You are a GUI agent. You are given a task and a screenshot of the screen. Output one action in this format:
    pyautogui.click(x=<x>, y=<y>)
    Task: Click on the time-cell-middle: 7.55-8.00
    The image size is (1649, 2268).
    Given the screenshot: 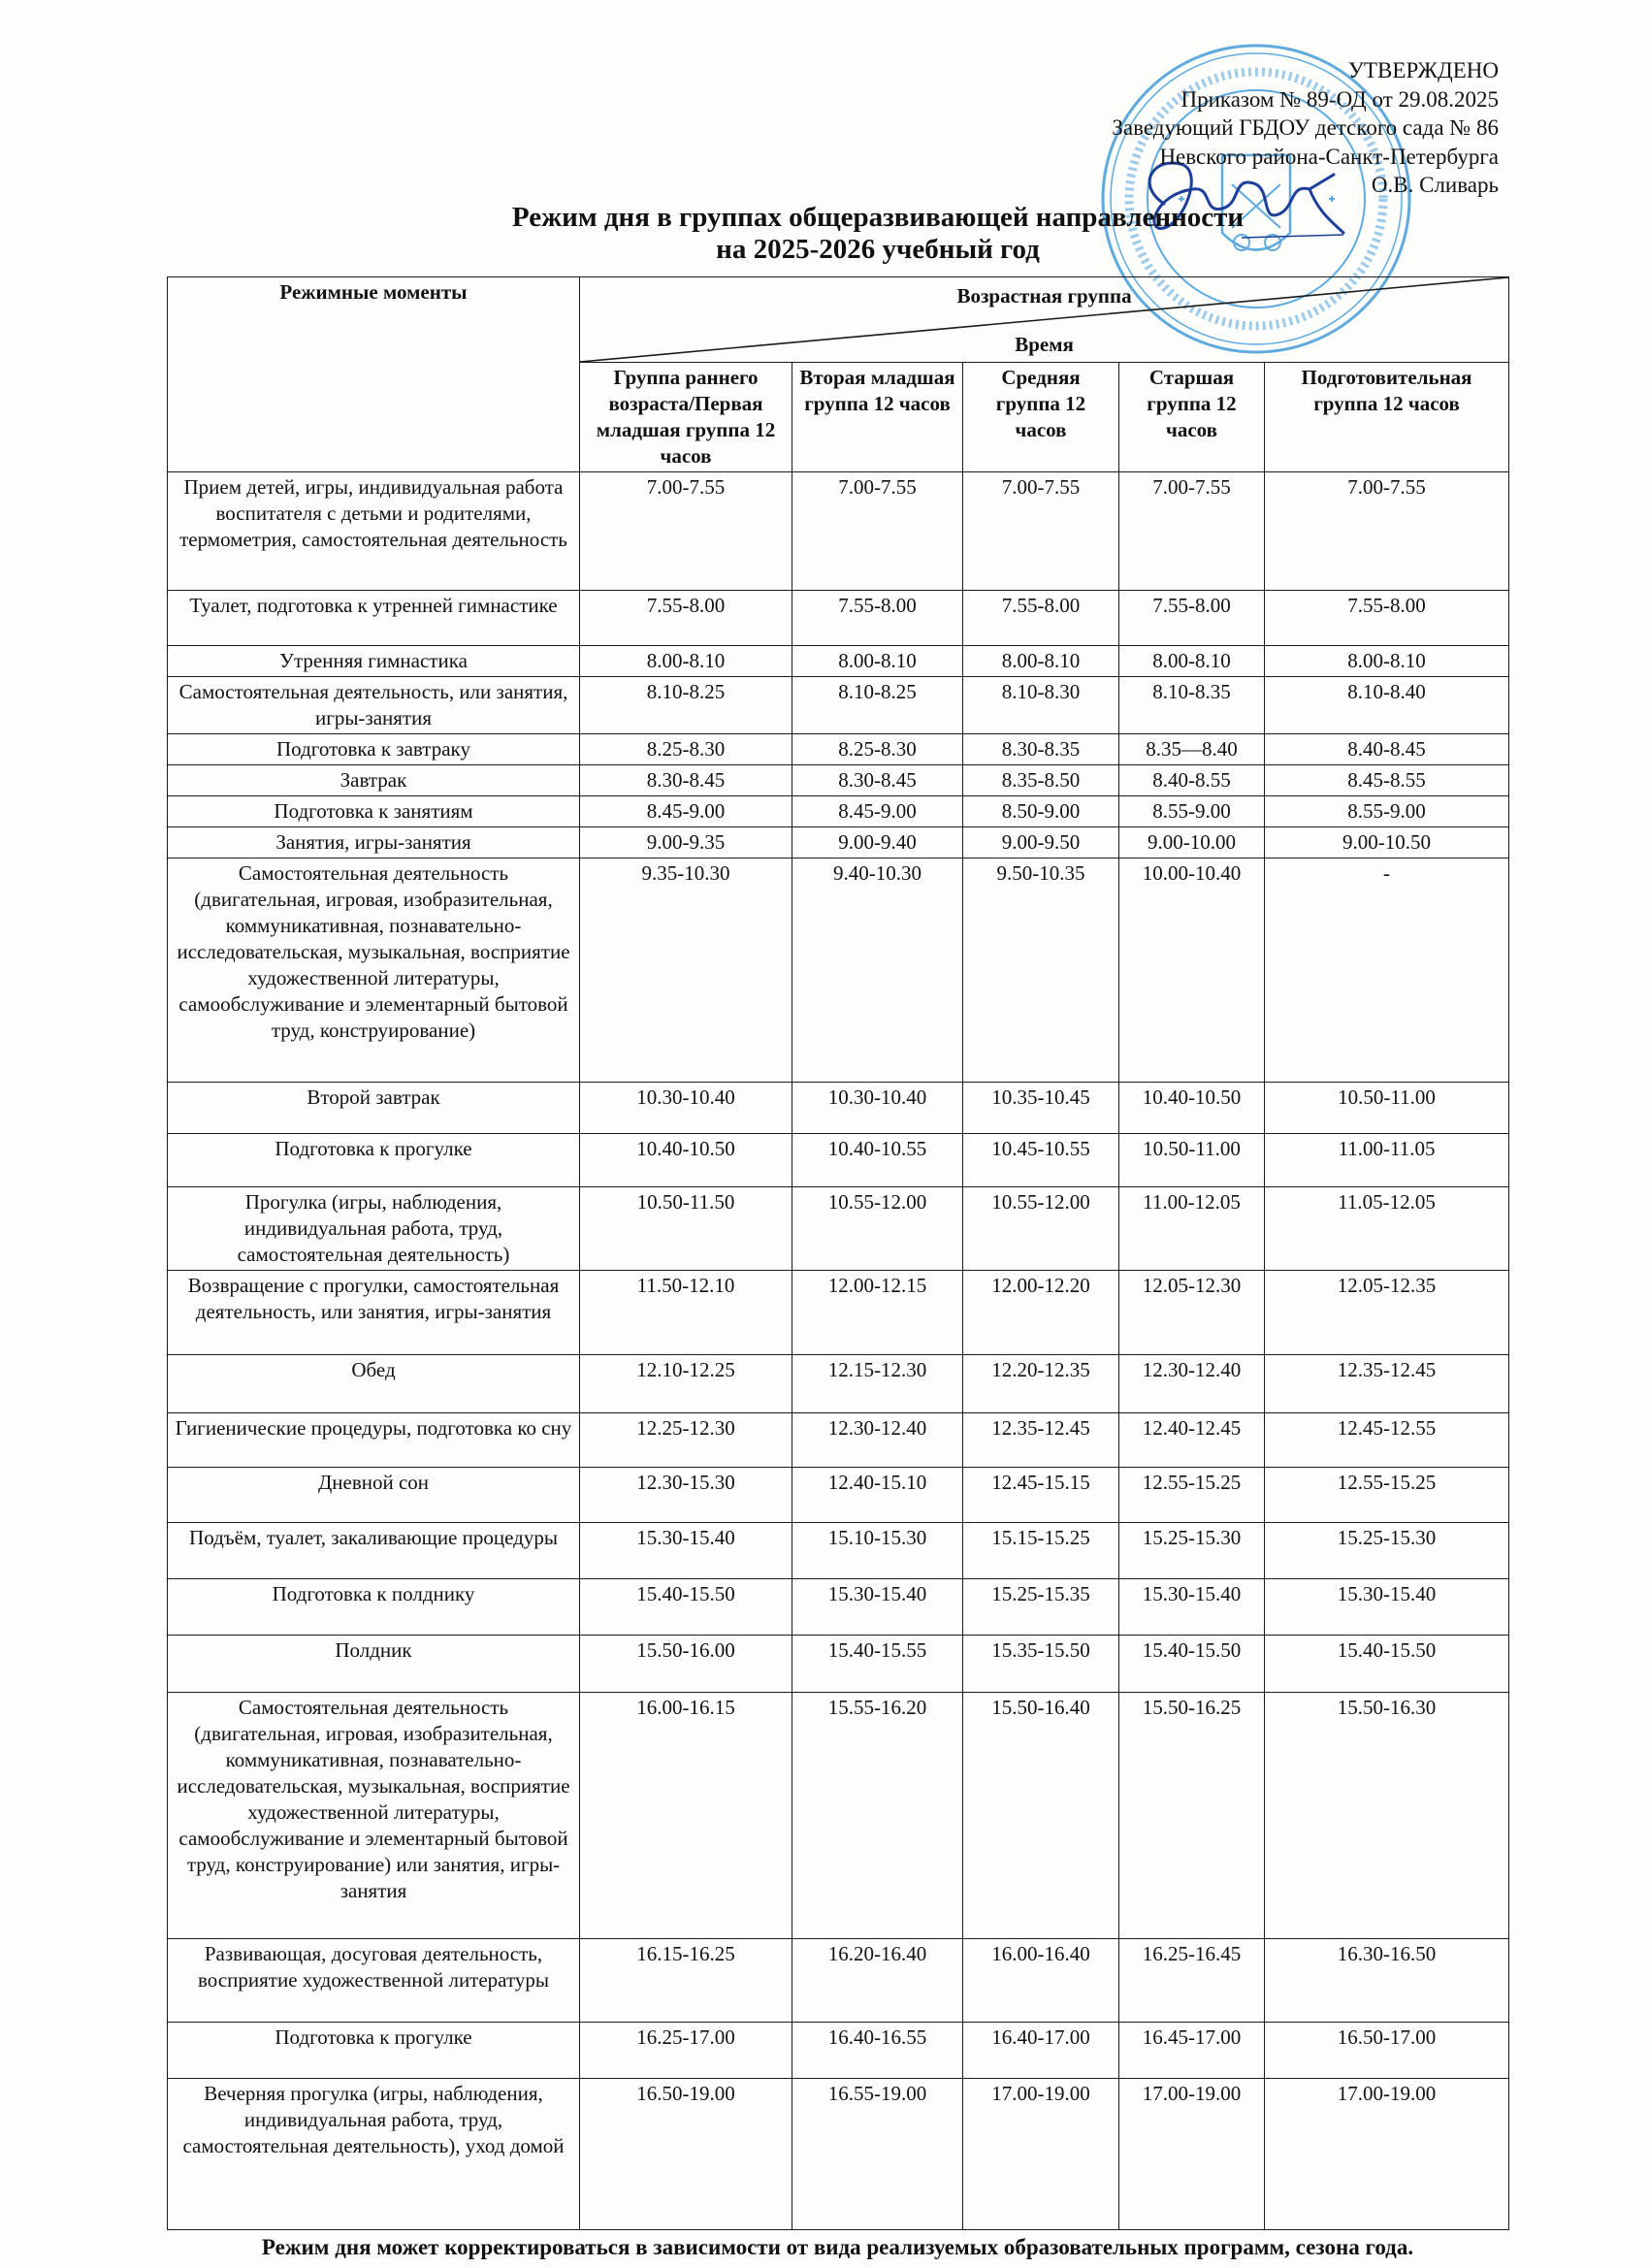 What is the action you would take?
    pyautogui.click(x=1040, y=618)
    